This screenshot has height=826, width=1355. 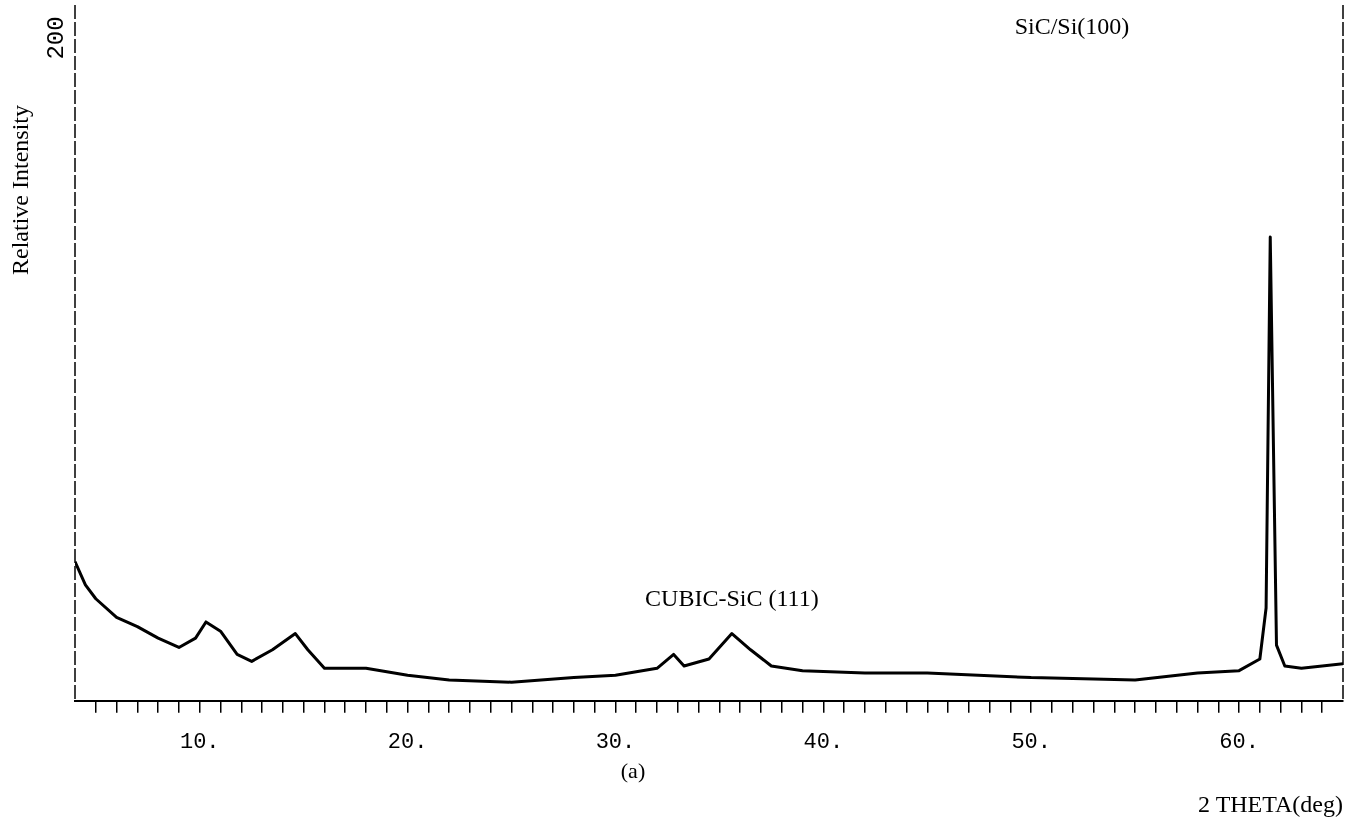 I want to click on annotation: CUBIC-SiC (111), so click(x=732, y=597).